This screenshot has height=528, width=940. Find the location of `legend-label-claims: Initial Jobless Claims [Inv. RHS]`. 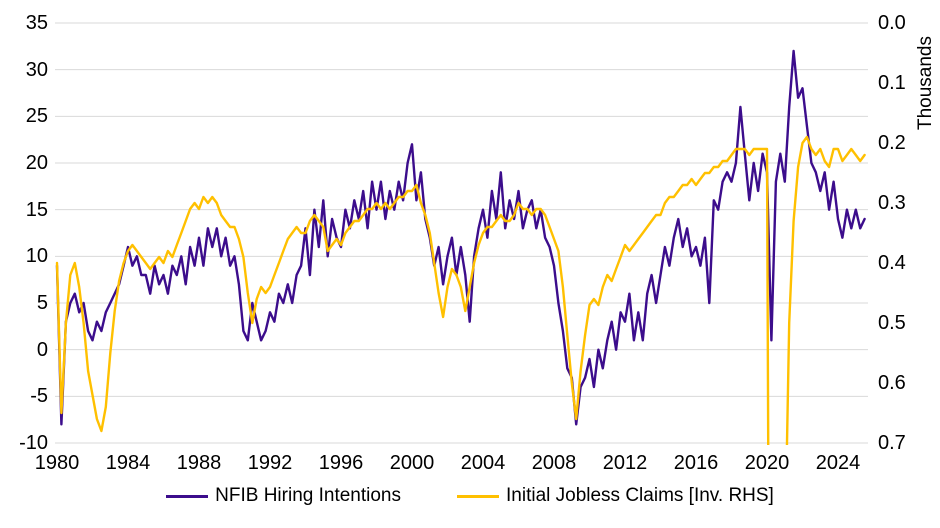

legend-label-claims: Initial Jobless Claims [Inv. RHS] is located at coordinates (640, 495).